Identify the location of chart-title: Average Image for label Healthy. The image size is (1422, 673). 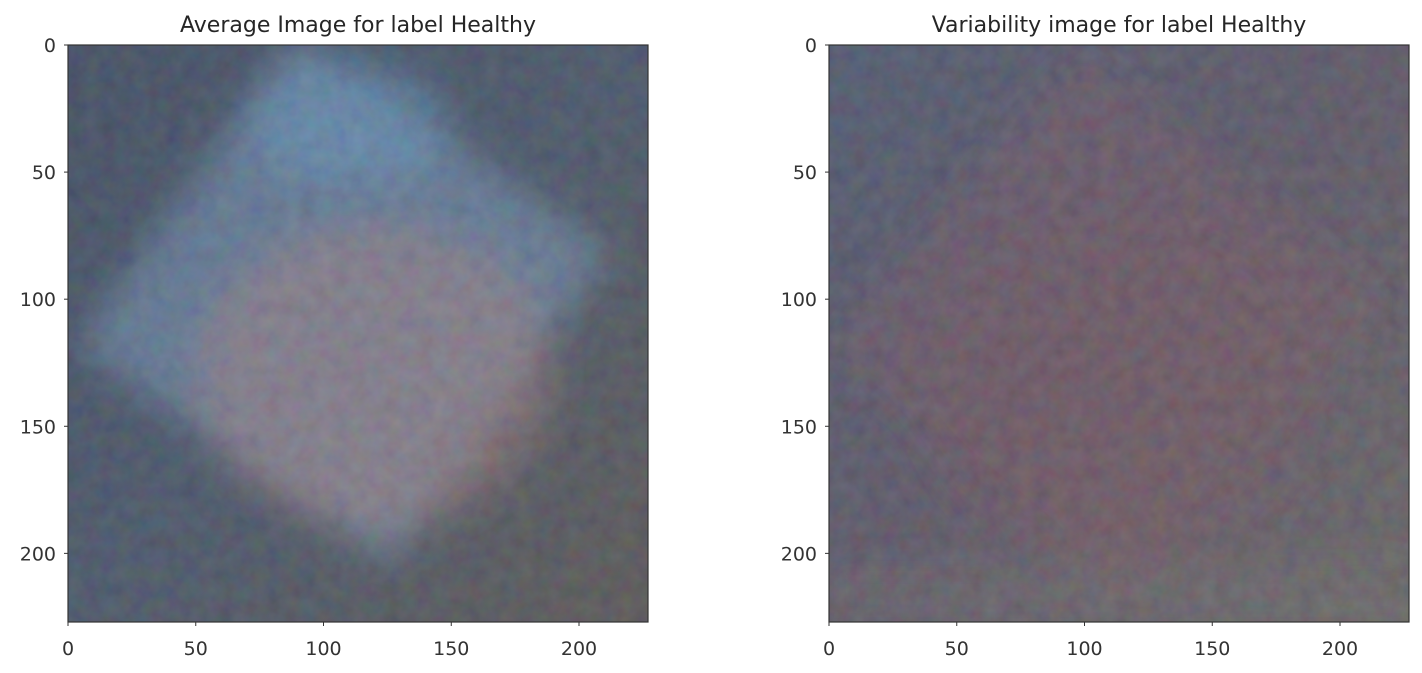
(358, 25).